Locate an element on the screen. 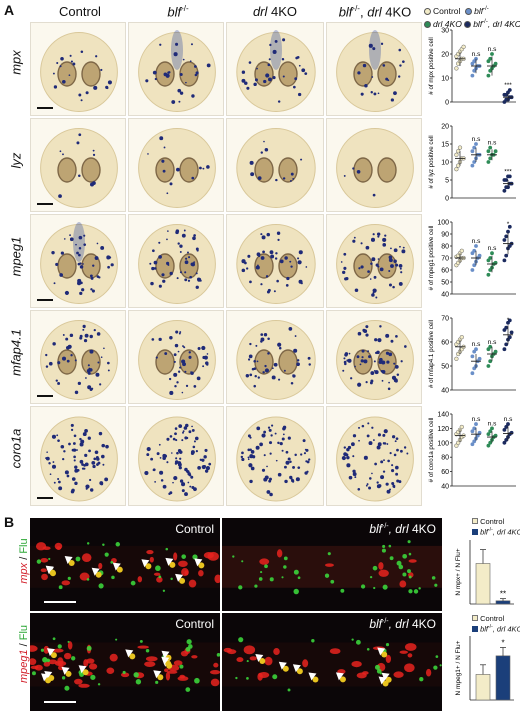  panel-b-row2-label: mpeg1 / Flu is located at coordinates (24, 654).